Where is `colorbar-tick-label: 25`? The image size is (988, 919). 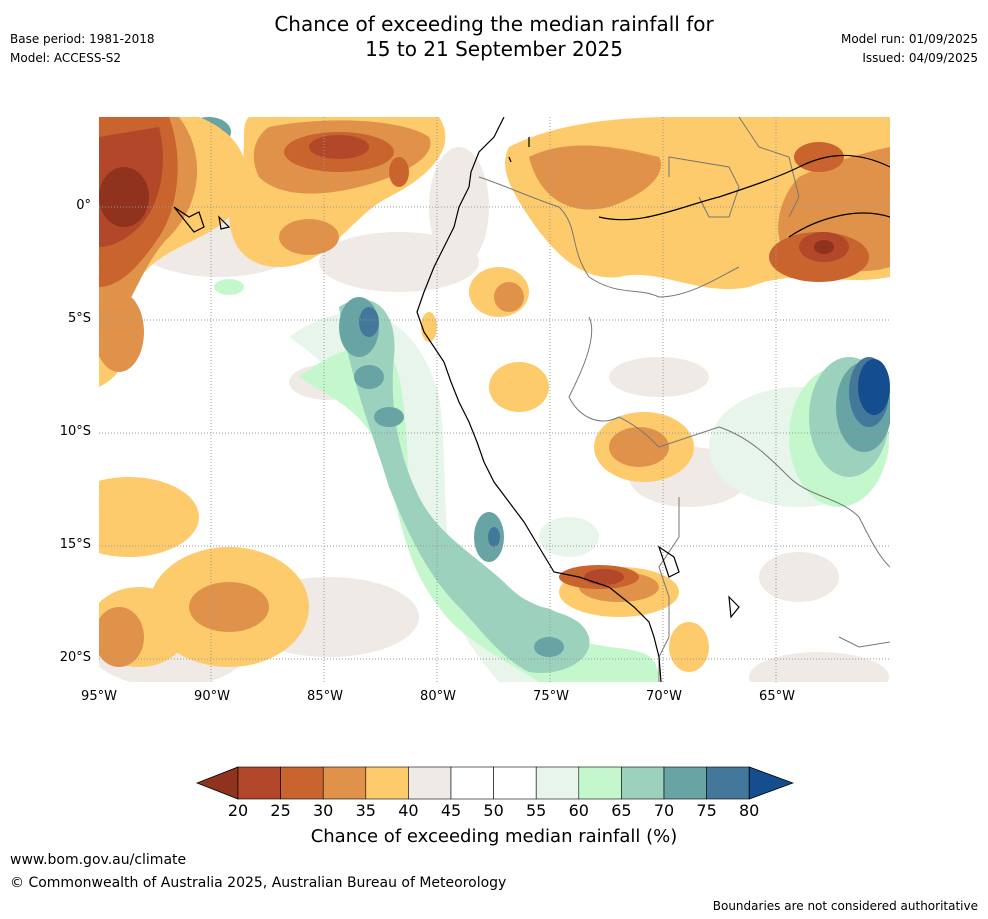
colorbar-tick-label: 25 is located at coordinates (280, 810).